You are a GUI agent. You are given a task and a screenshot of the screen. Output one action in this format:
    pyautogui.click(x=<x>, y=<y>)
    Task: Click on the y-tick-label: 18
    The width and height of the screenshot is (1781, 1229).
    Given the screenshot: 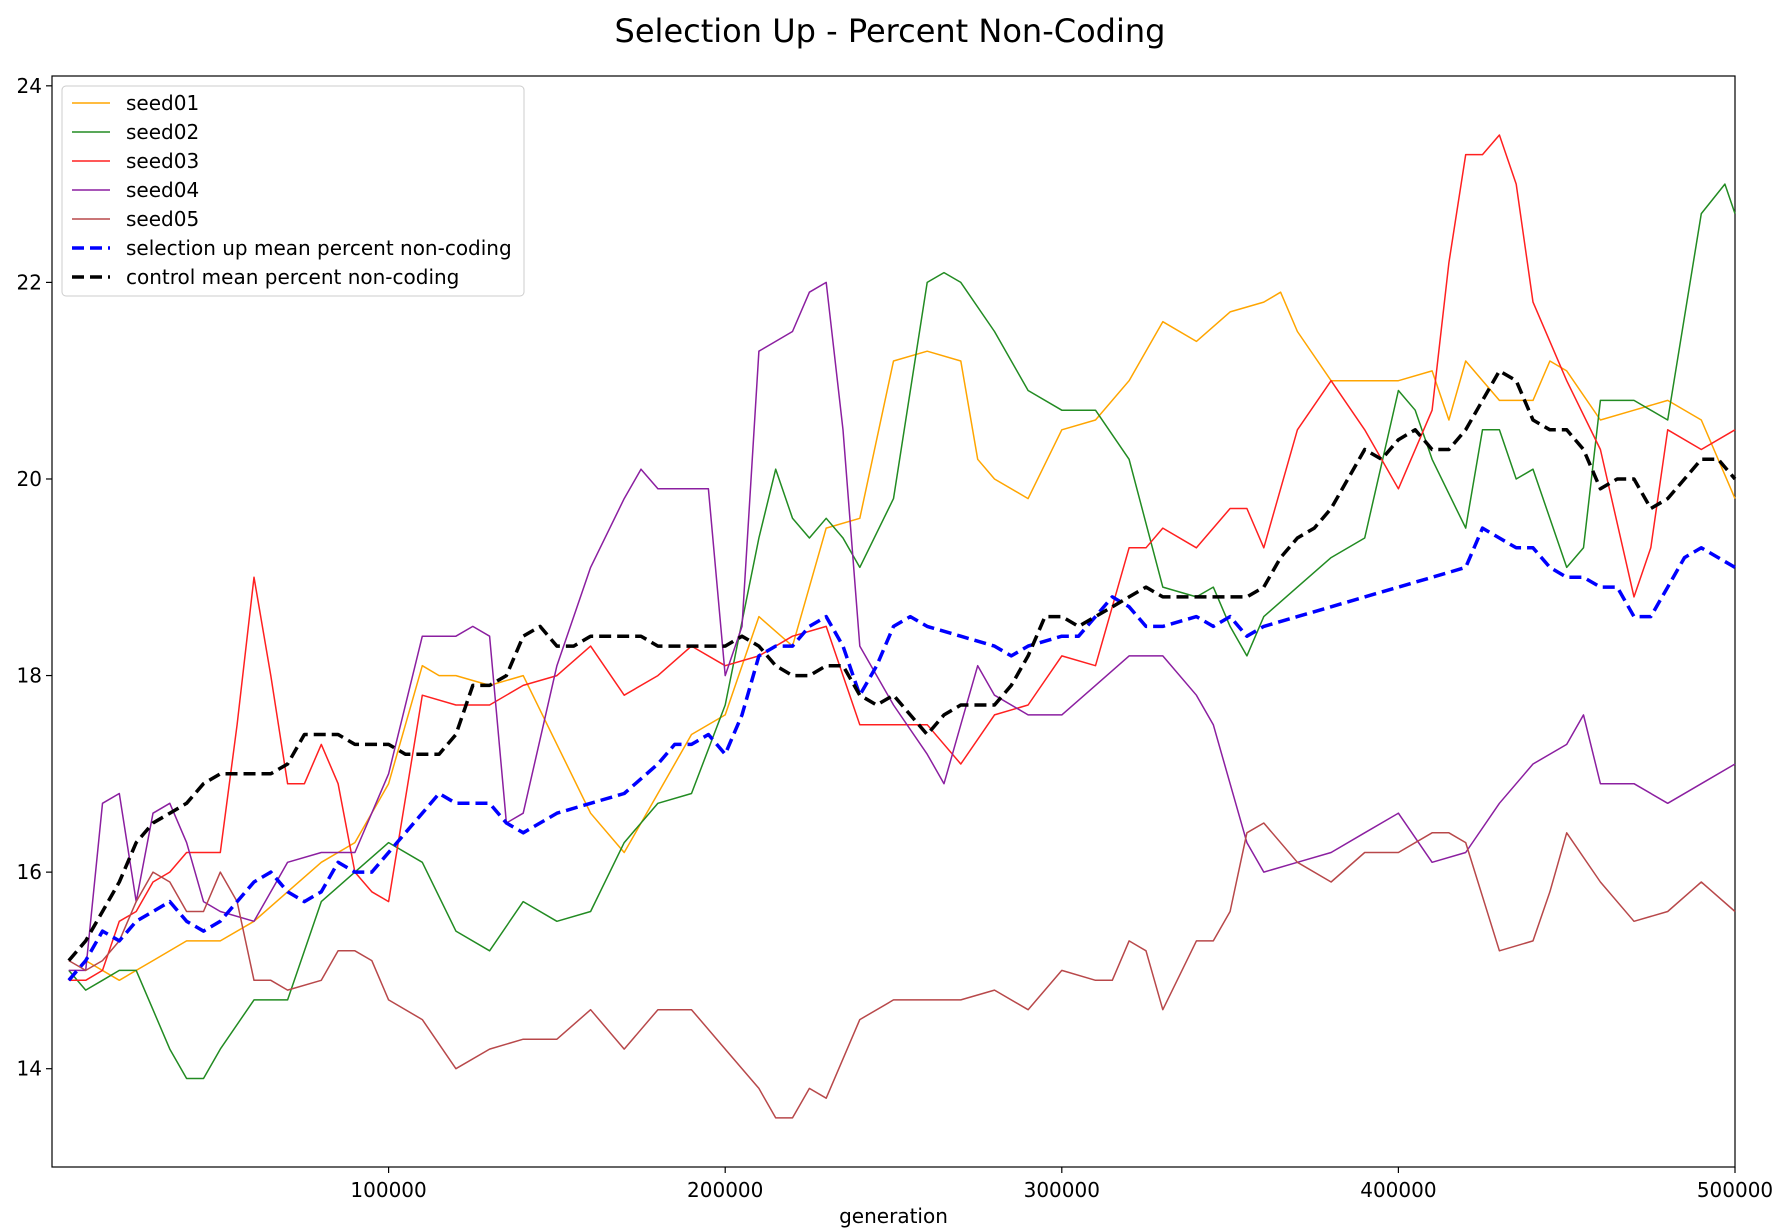 What is the action you would take?
    pyautogui.click(x=29, y=676)
    